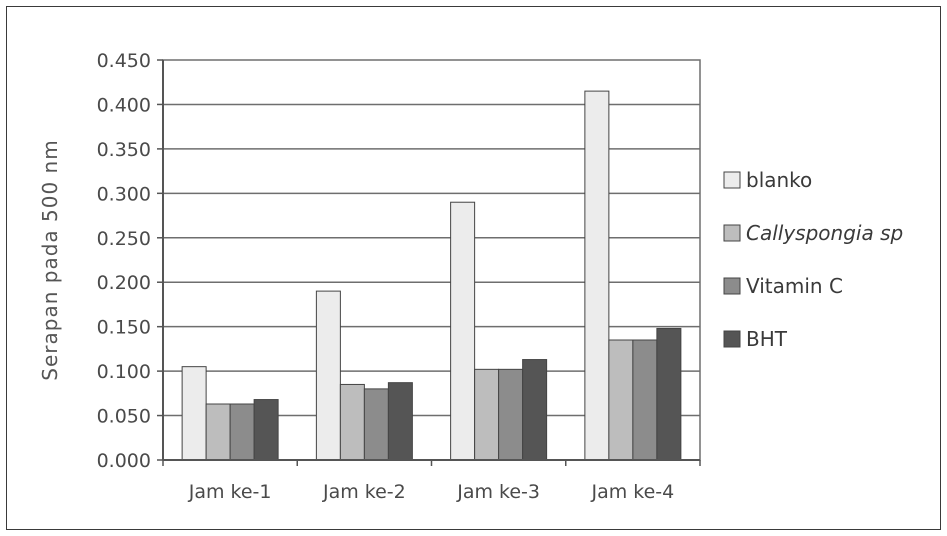 The image size is (947, 536). I want to click on y-tick-label: 0.200, so click(124, 283).